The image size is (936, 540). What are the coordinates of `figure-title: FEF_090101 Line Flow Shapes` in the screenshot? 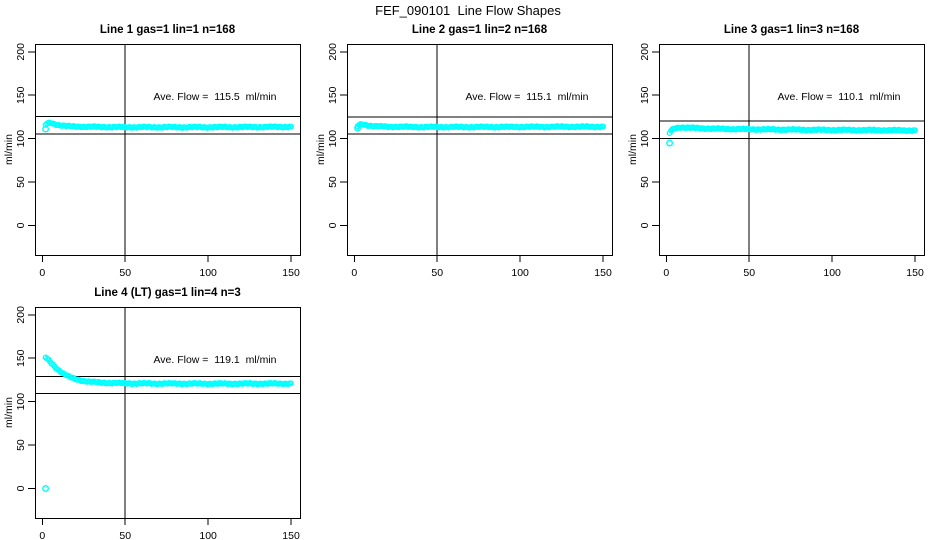 It's located at (468, 10).